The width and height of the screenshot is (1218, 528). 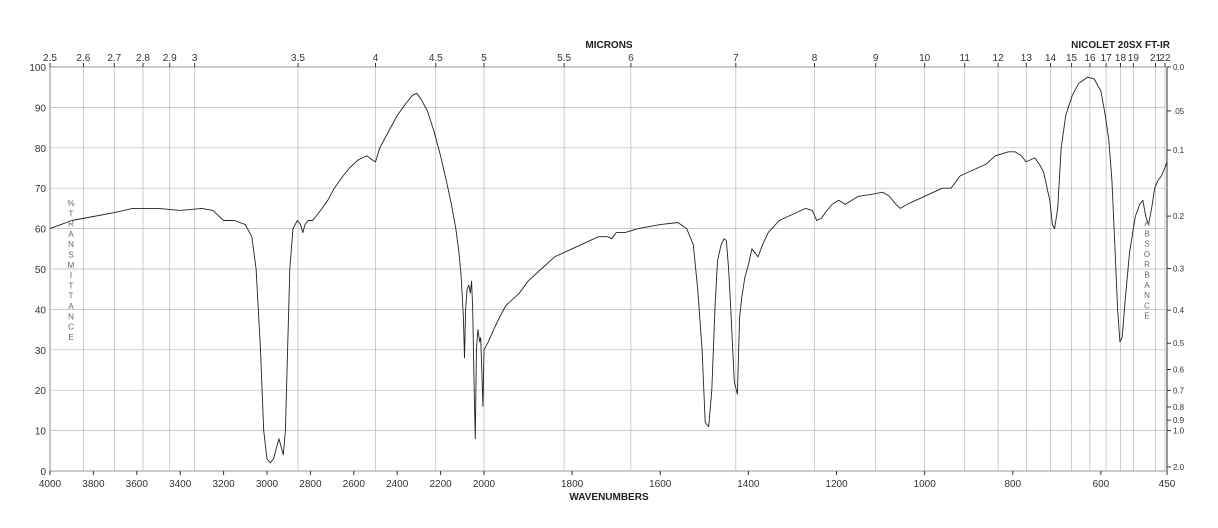 I want to click on absorbance-tick-label: 0.8, so click(x=1179, y=407).